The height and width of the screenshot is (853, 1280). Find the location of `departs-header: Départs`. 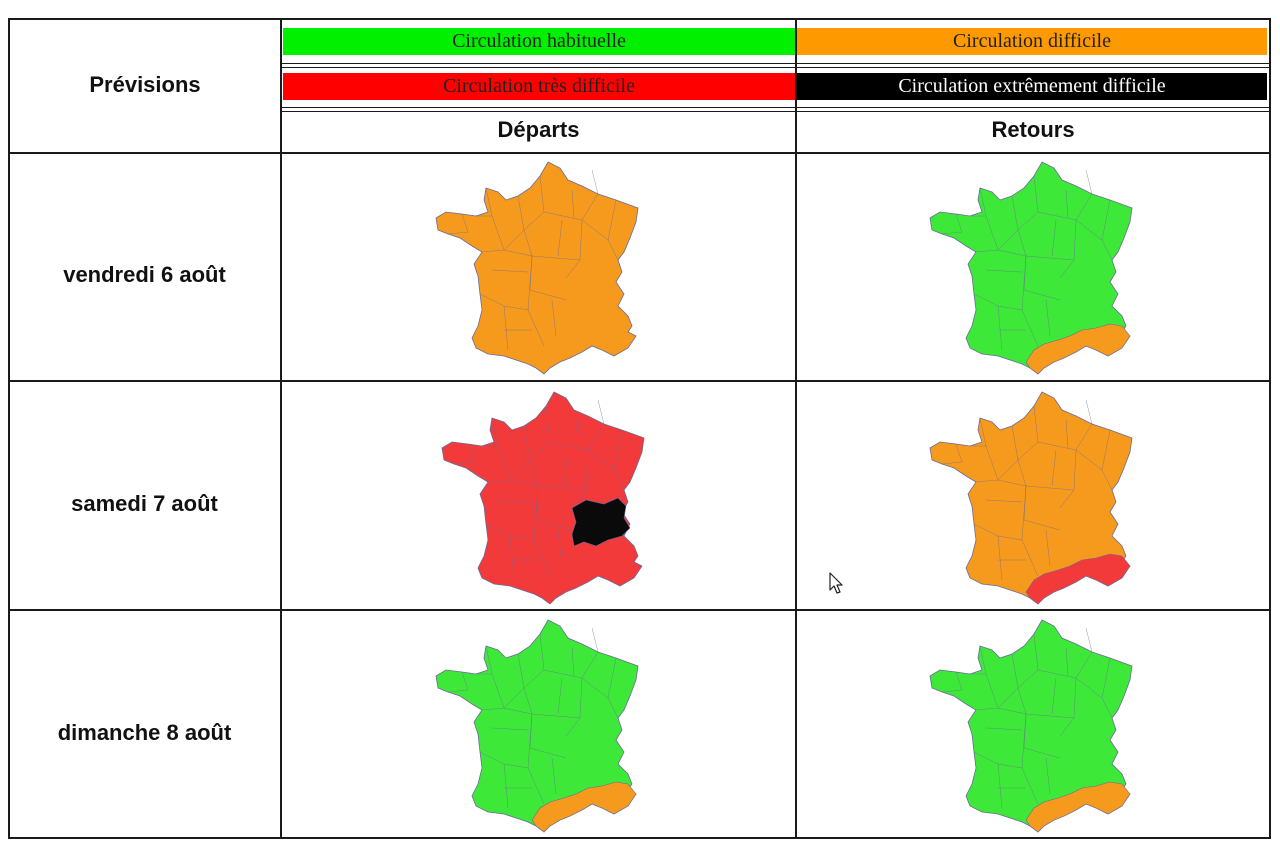

departs-header: Départs is located at coordinates (538, 129).